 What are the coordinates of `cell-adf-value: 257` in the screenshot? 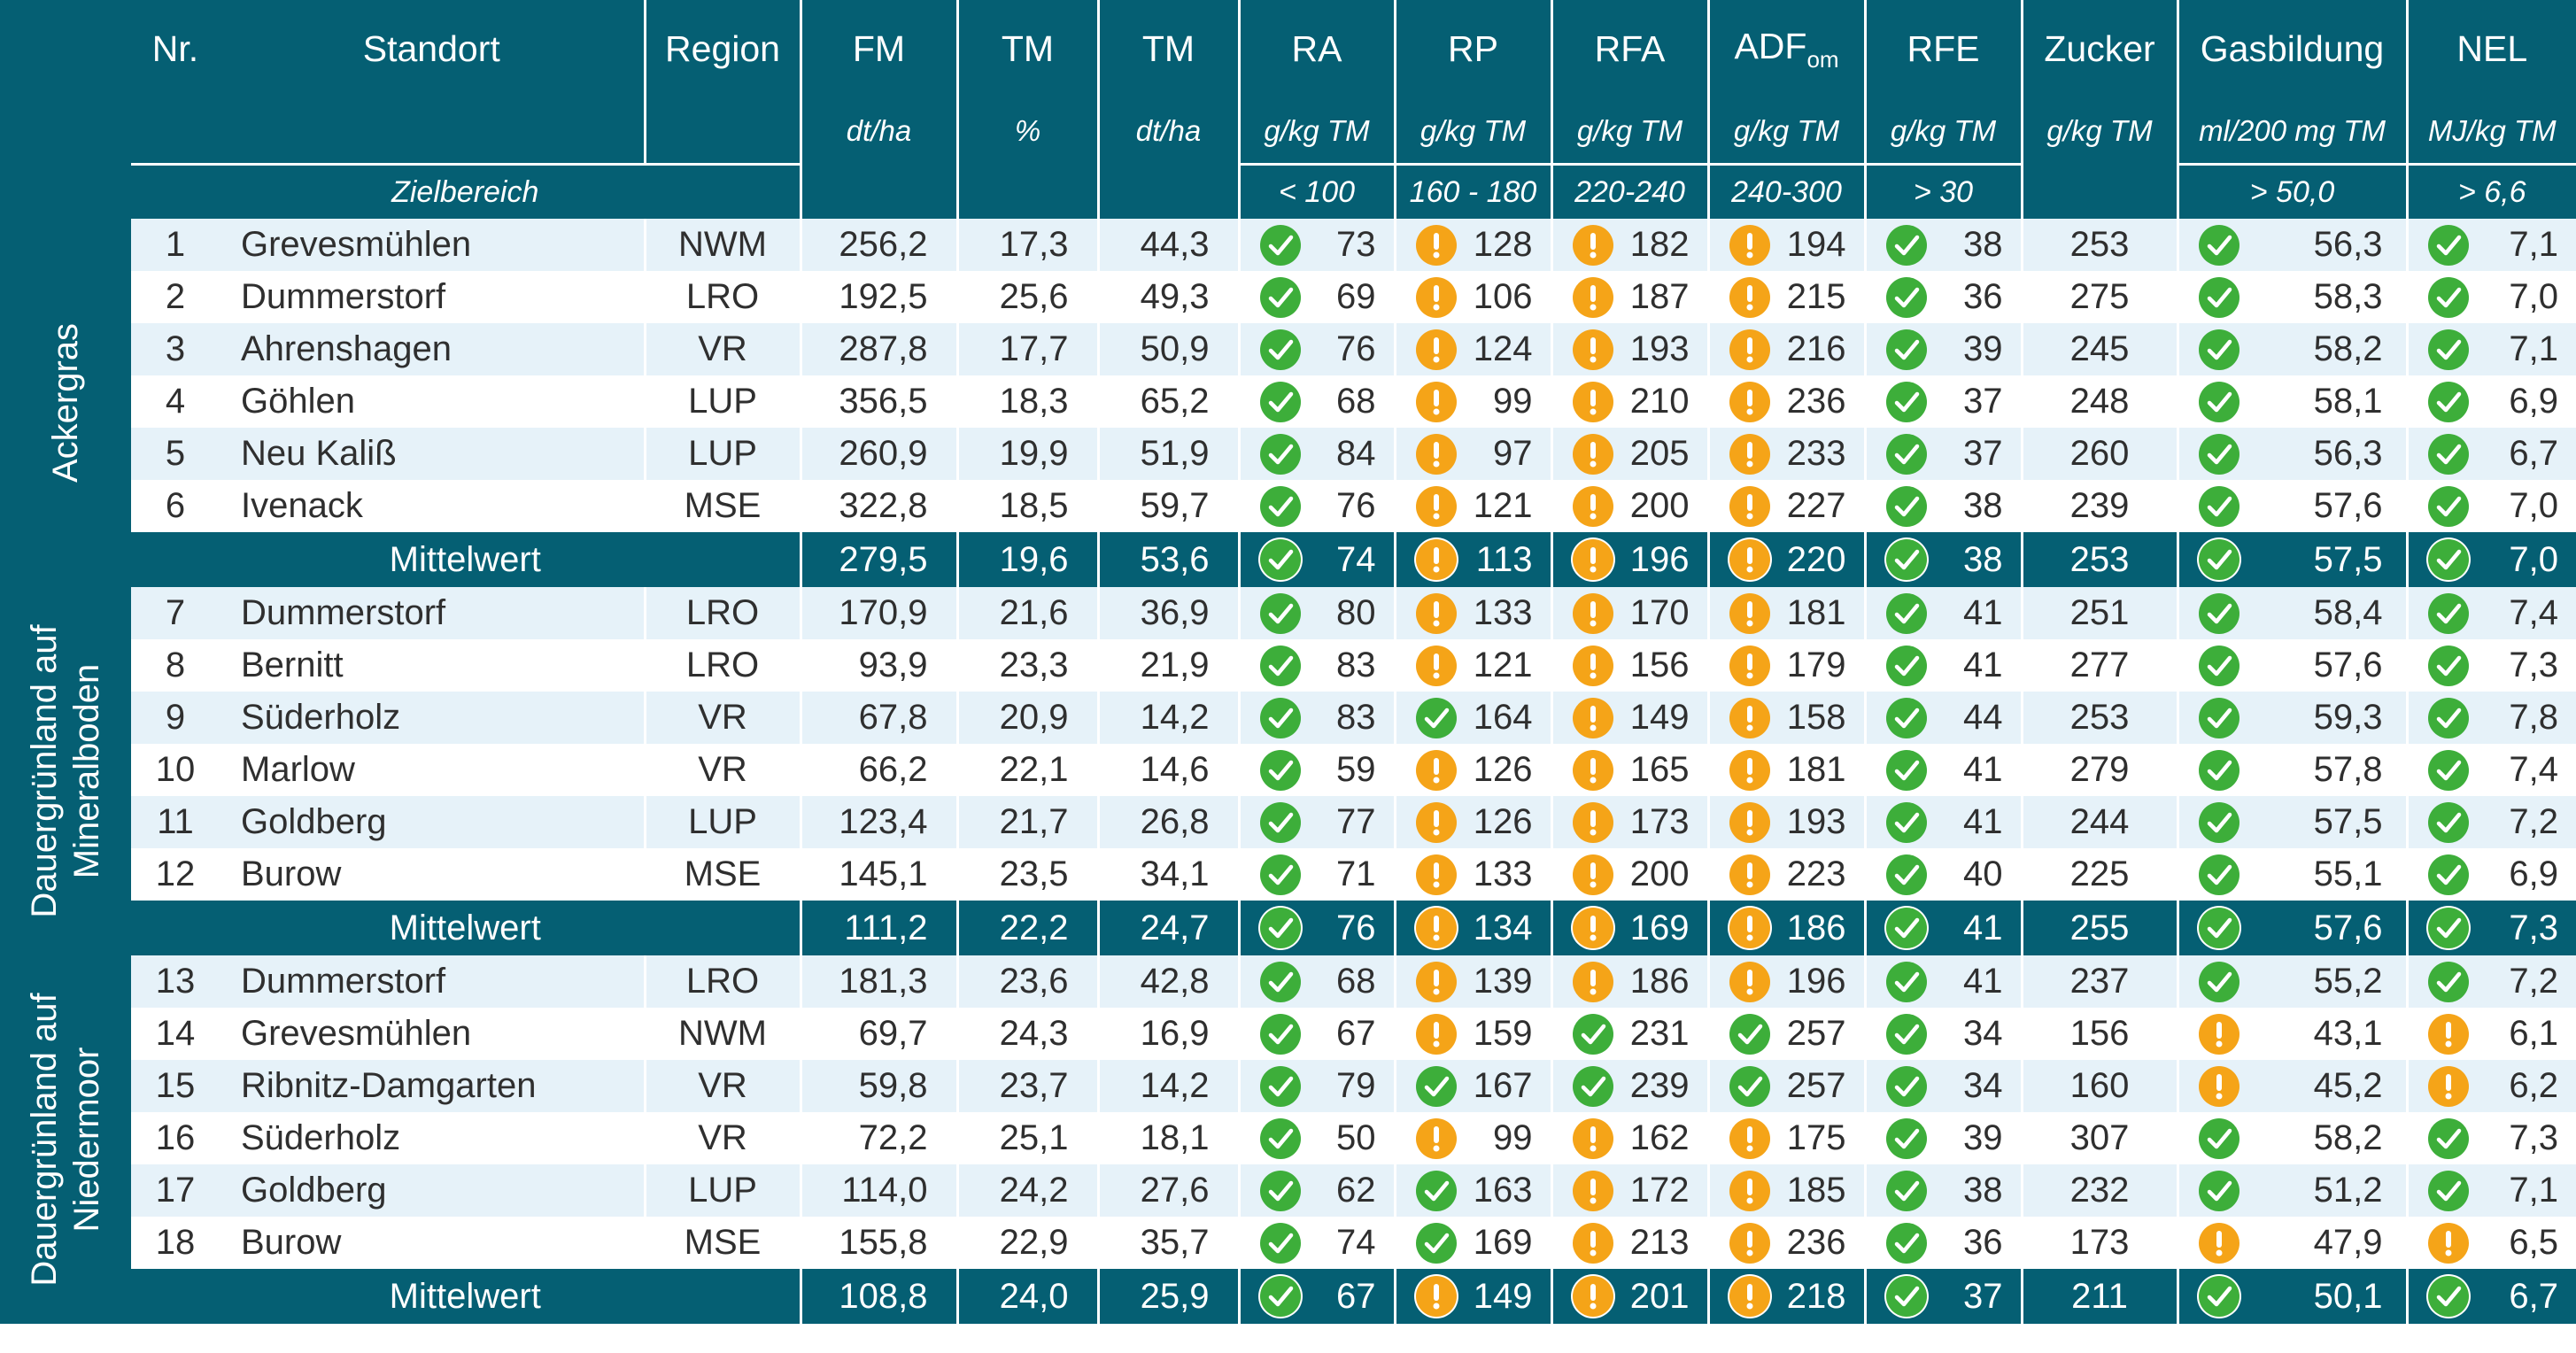 It's located at (1816, 1085).